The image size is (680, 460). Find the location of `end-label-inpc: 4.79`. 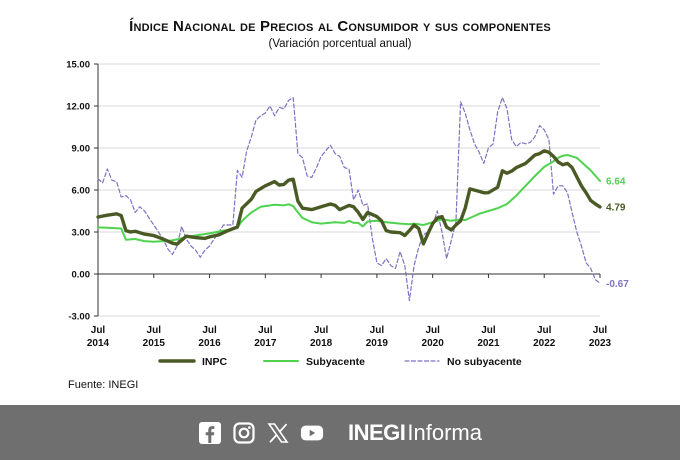

end-label-inpc: 4.79 is located at coordinates (616, 207).